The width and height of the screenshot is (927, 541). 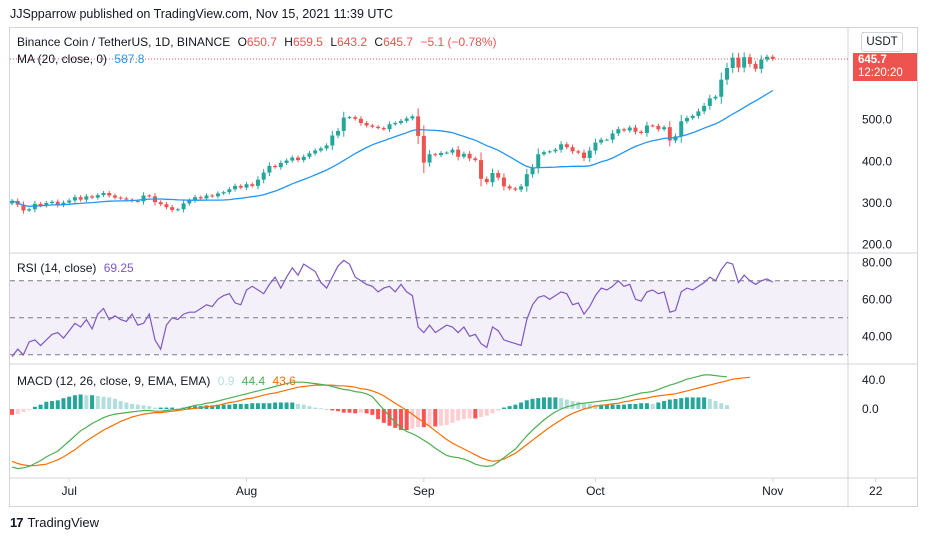 What do you see at coordinates (253, 381) in the screenshot?
I see `macd-line-value: 44.4` at bounding box center [253, 381].